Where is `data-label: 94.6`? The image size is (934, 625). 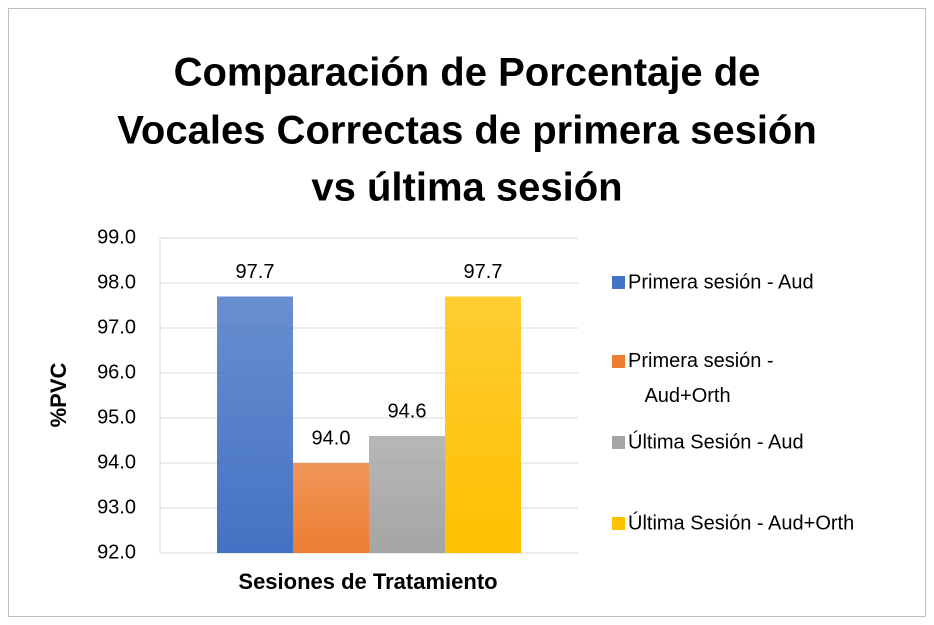 data-label: 94.6 is located at coordinates (407, 411).